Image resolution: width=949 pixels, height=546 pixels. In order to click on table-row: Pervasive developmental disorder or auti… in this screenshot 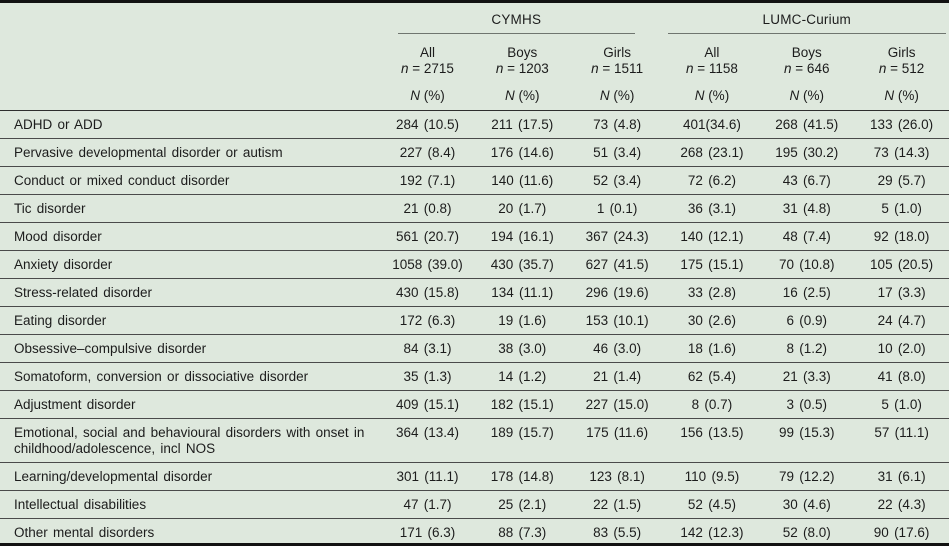, I will do `click(474, 152)`.